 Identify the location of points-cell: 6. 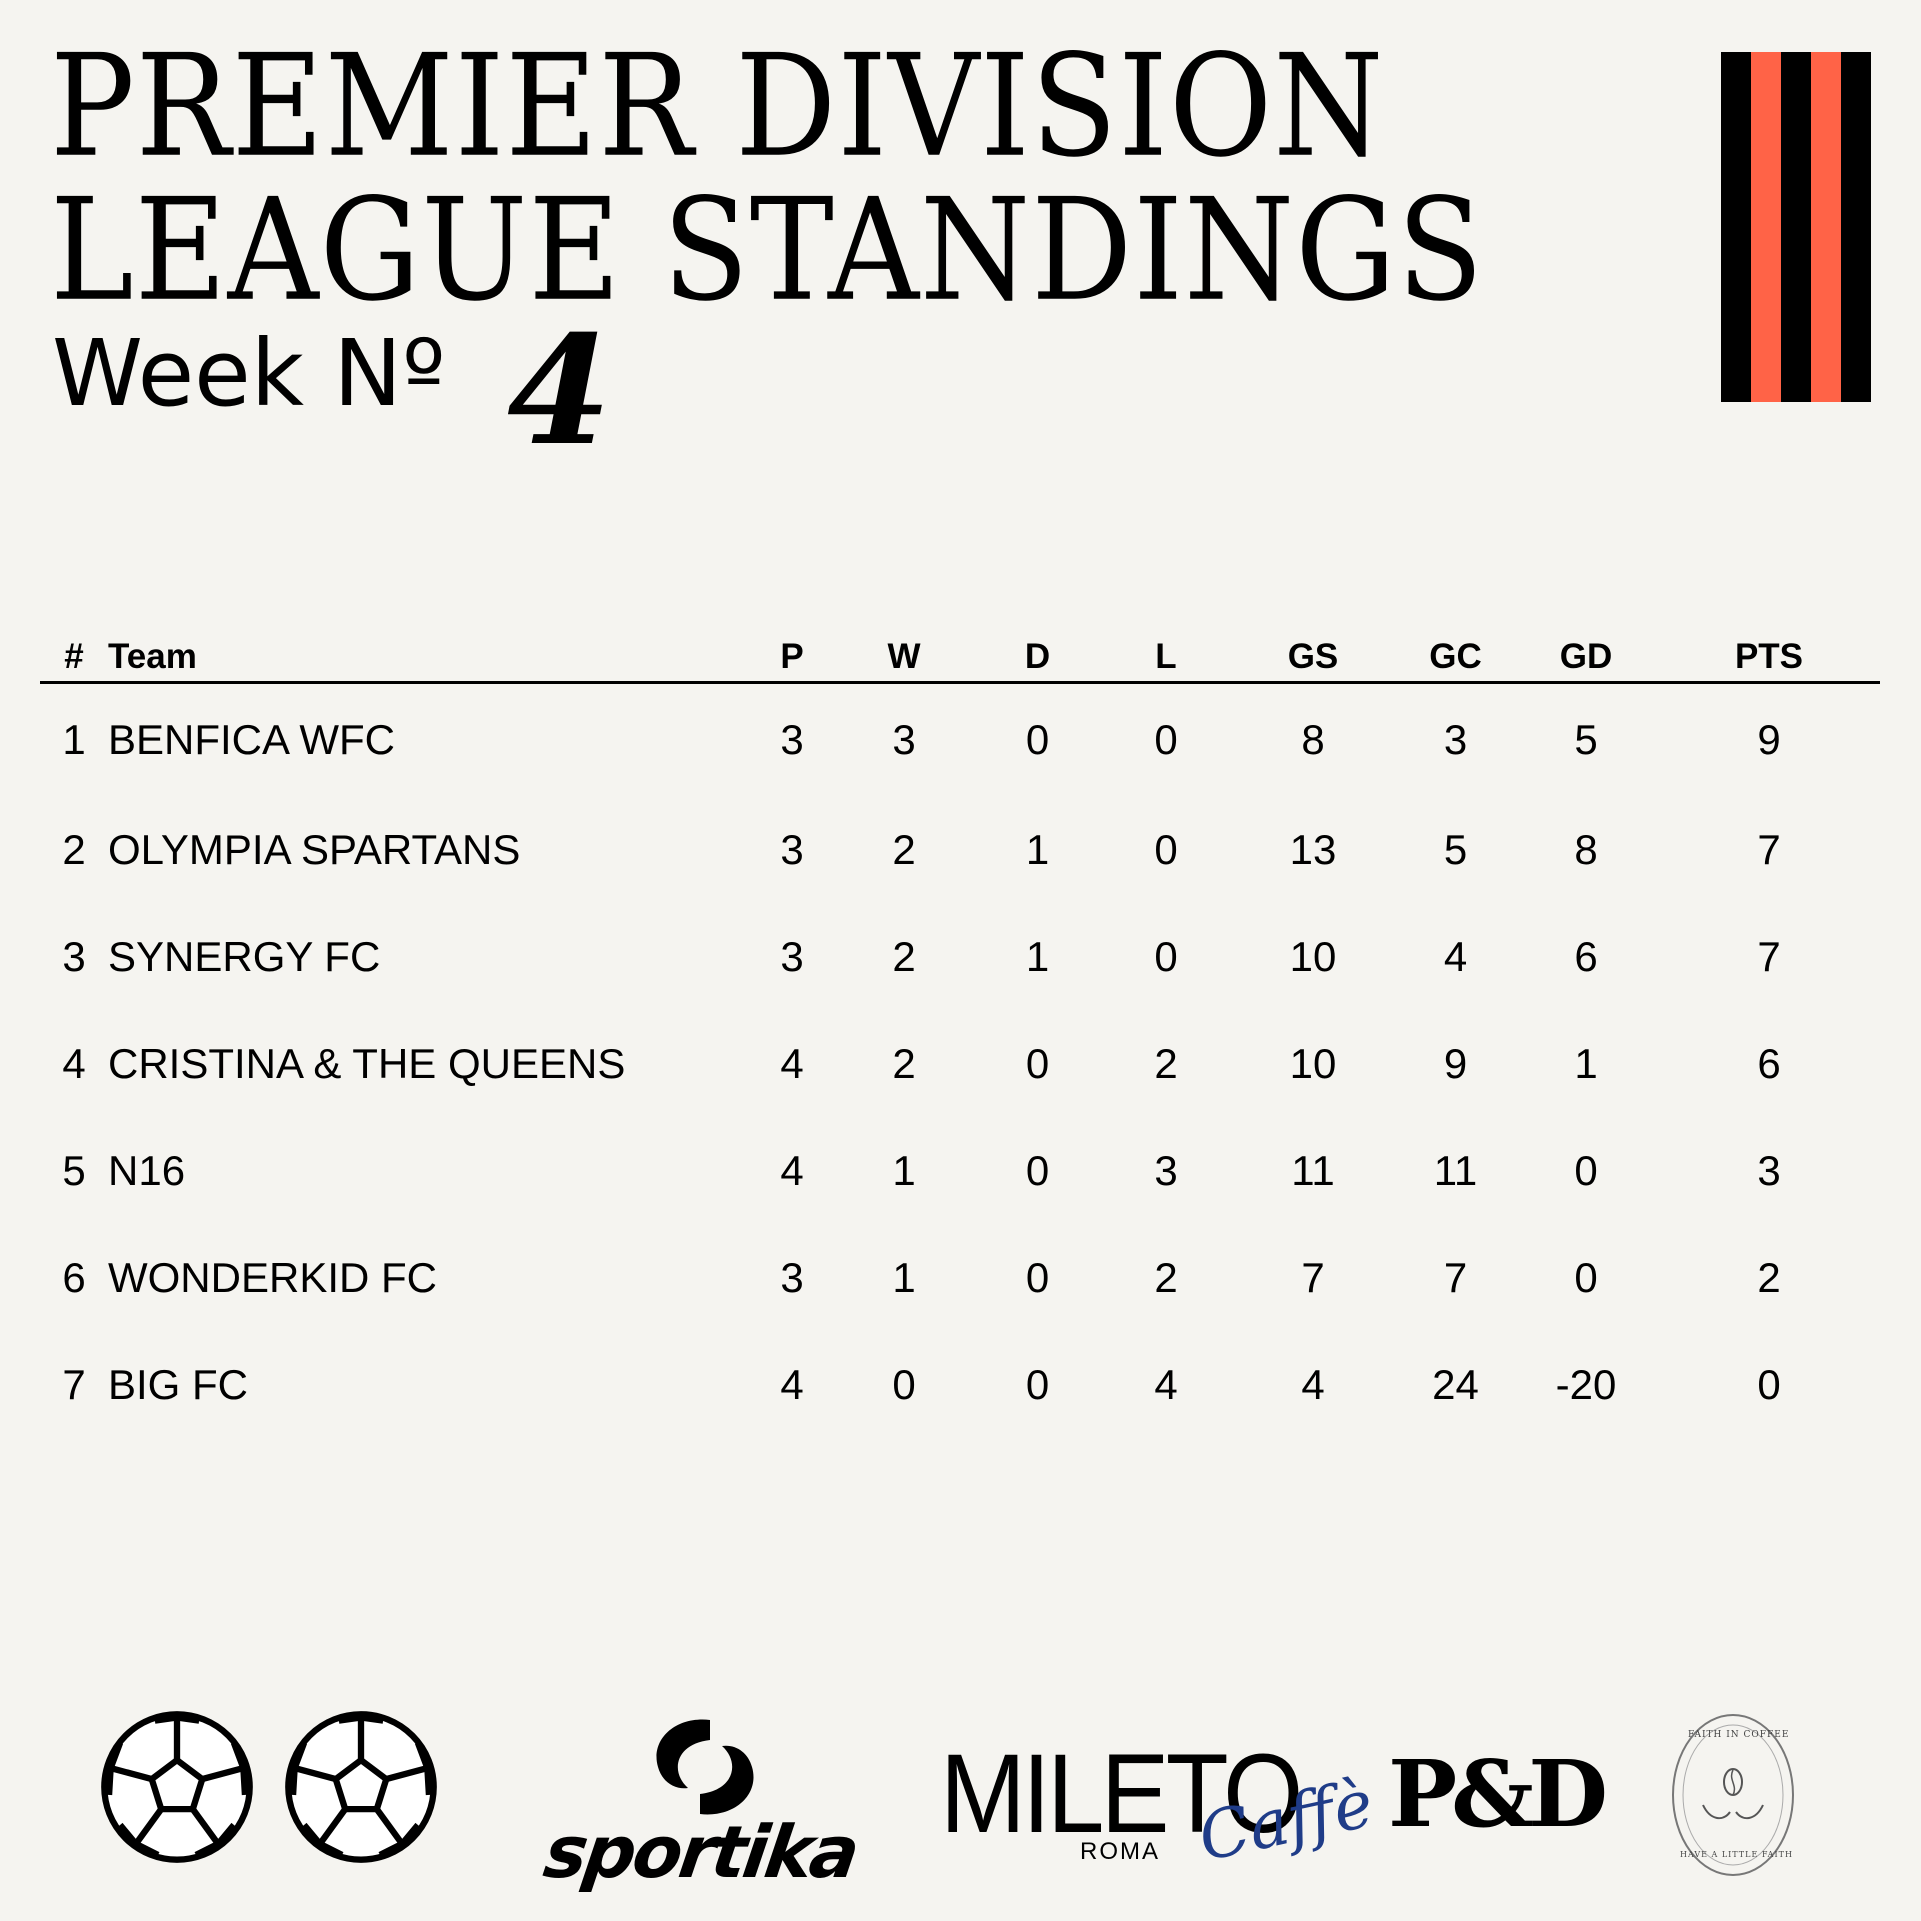
(1769, 1063).